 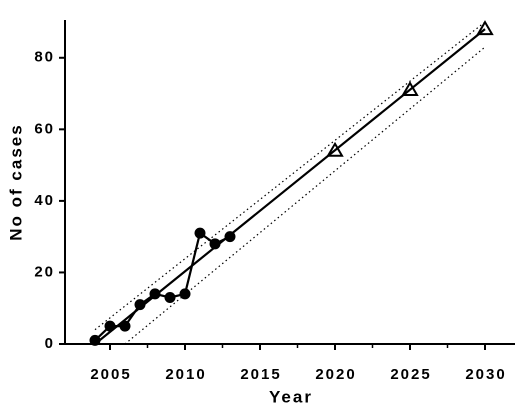 I want to click on x-tick-label: 2025, so click(x=410, y=374).